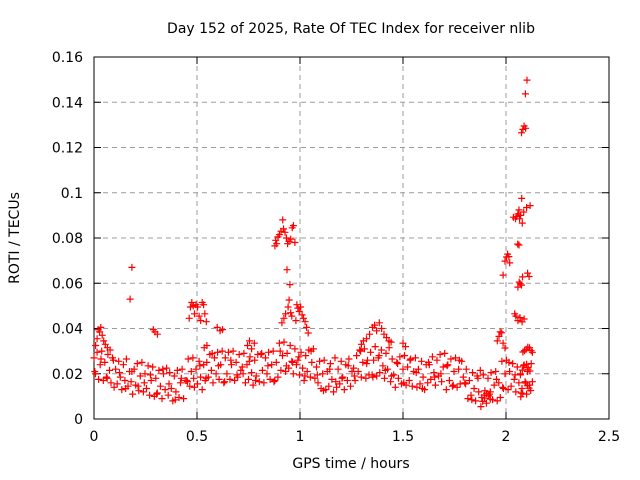  Describe the element at coordinates (67, 103) in the screenshot. I see `svg-text: 0.14` at that location.